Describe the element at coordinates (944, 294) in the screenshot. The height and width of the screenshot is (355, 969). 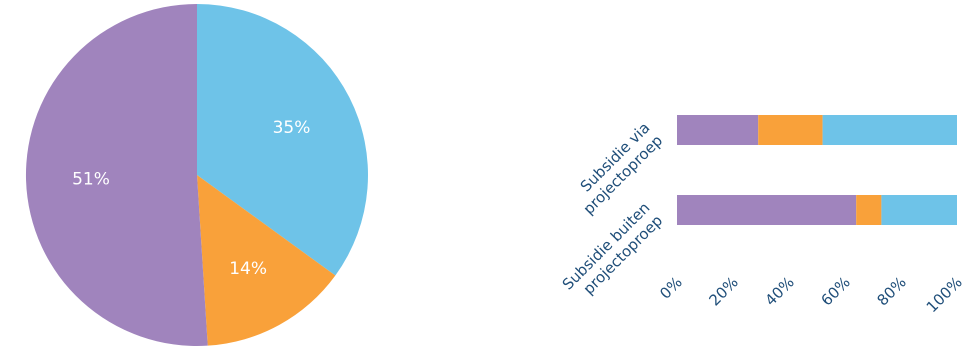
I see `bar-x-tick-label-5: 100%` at that location.